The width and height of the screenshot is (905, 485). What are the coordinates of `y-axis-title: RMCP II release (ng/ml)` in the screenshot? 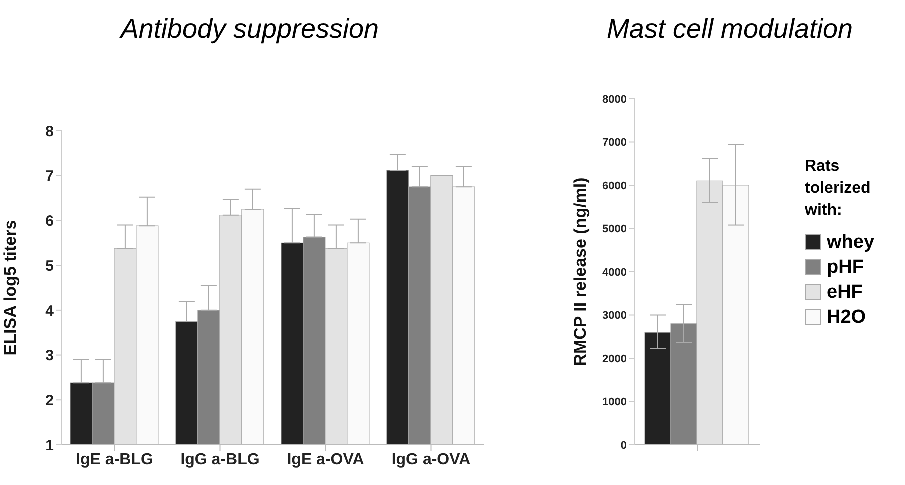 It's located at (580, 272).